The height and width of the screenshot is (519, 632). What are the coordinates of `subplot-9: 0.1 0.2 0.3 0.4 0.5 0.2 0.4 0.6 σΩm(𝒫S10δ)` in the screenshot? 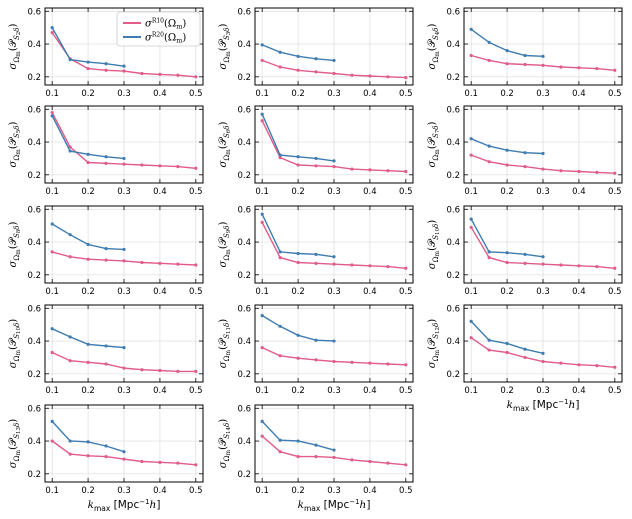 It's located at (525, 251).